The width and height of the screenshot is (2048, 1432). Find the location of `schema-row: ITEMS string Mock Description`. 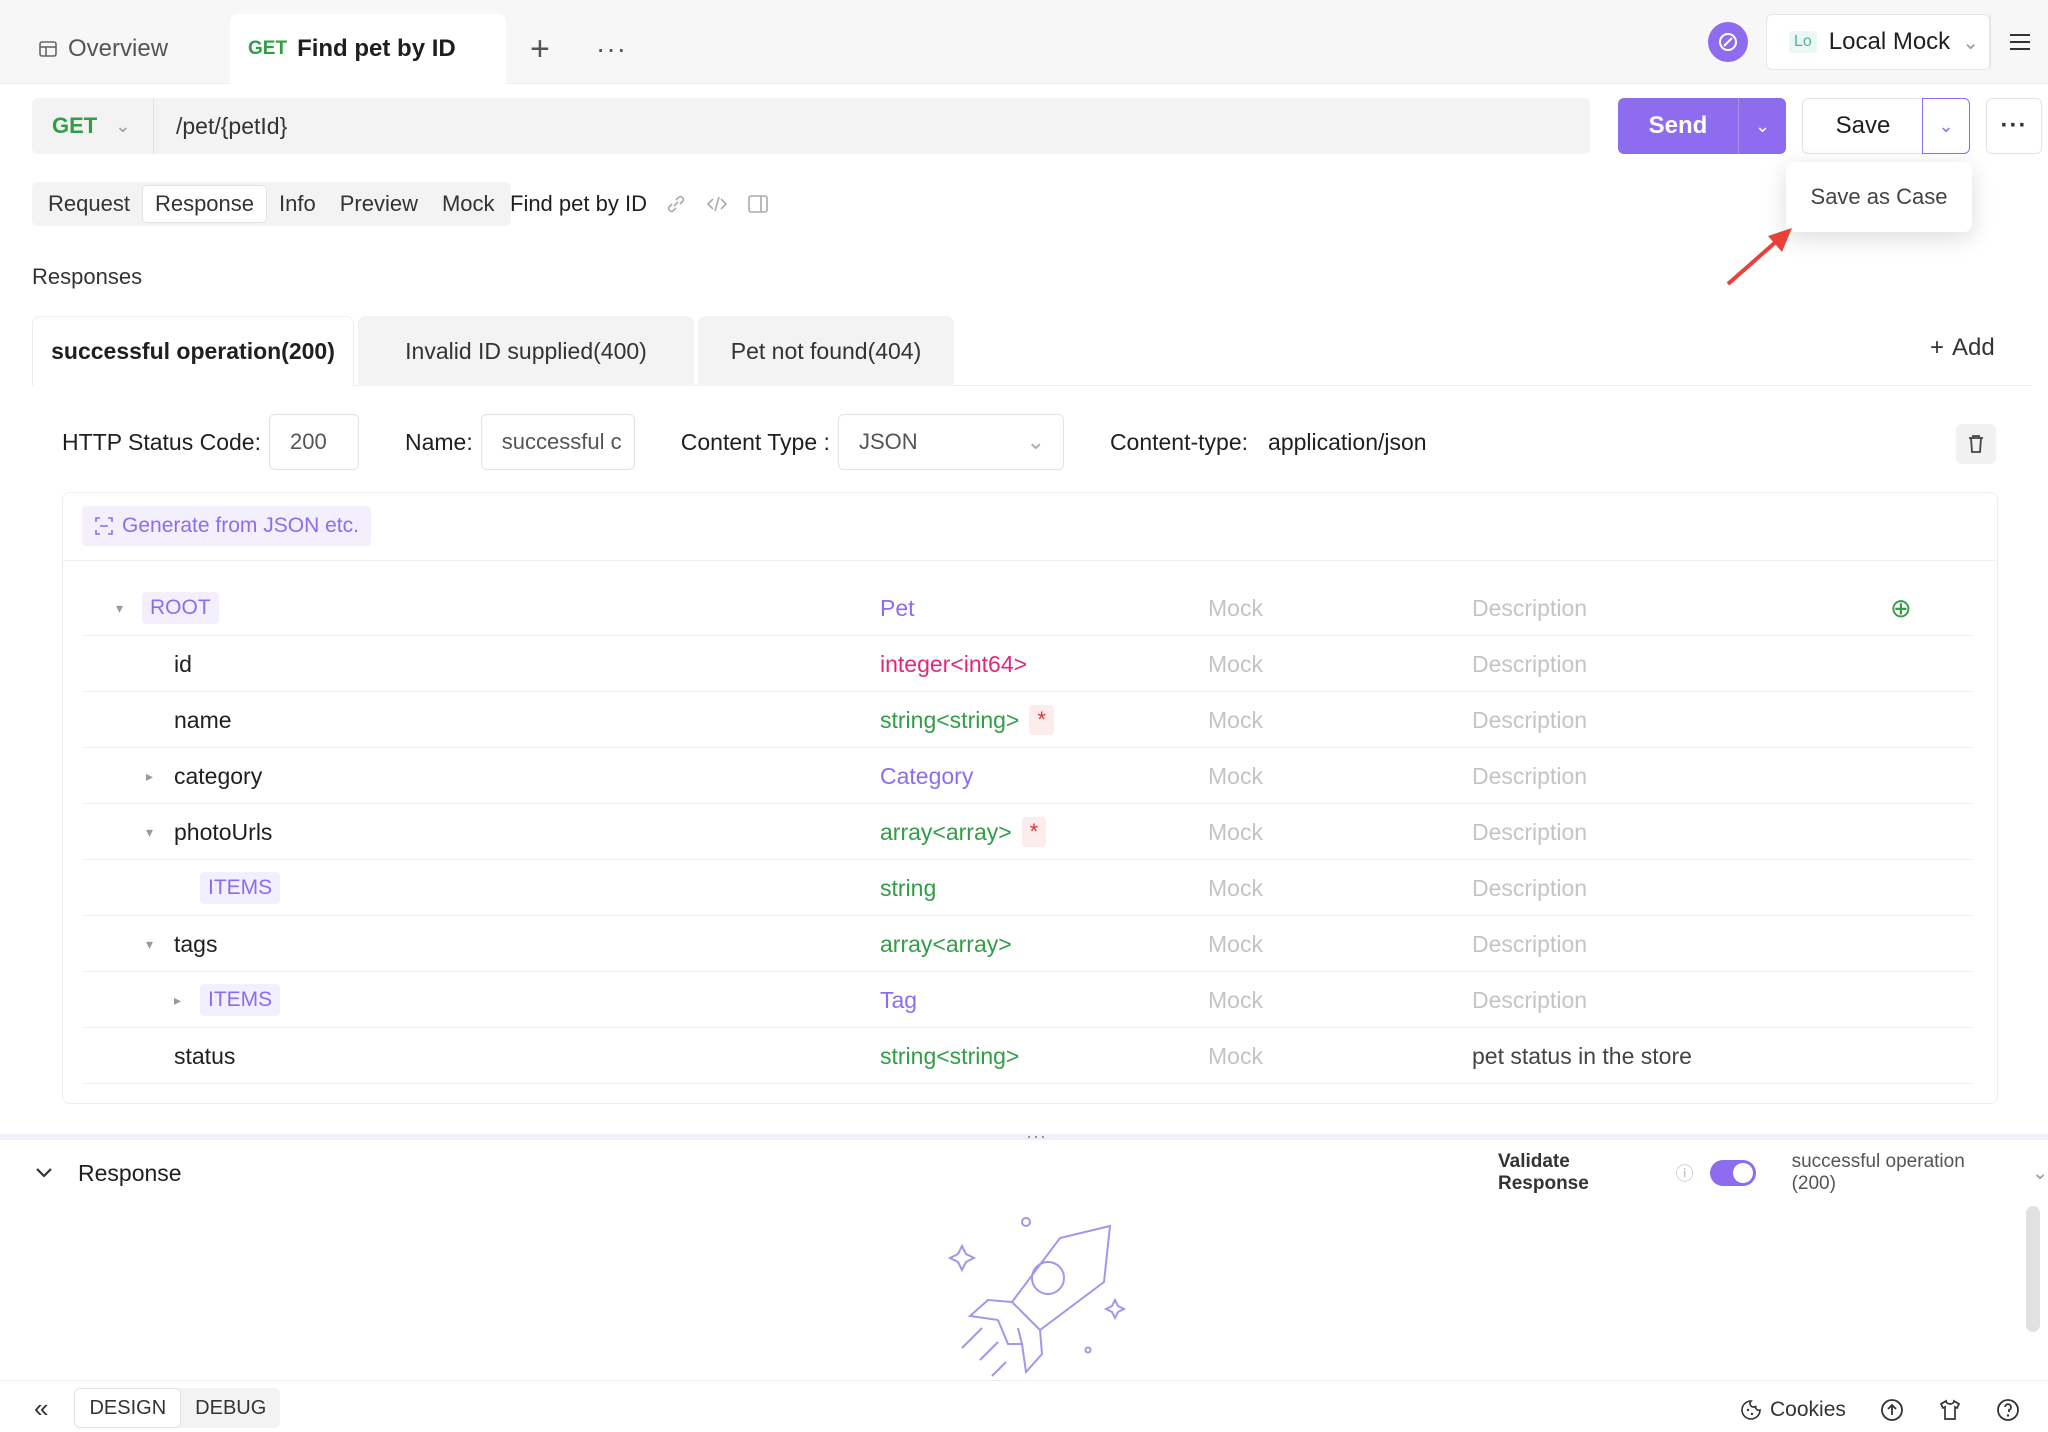

schema-row: ITEMS string Mock Description is located at coordinates (1028, 888).